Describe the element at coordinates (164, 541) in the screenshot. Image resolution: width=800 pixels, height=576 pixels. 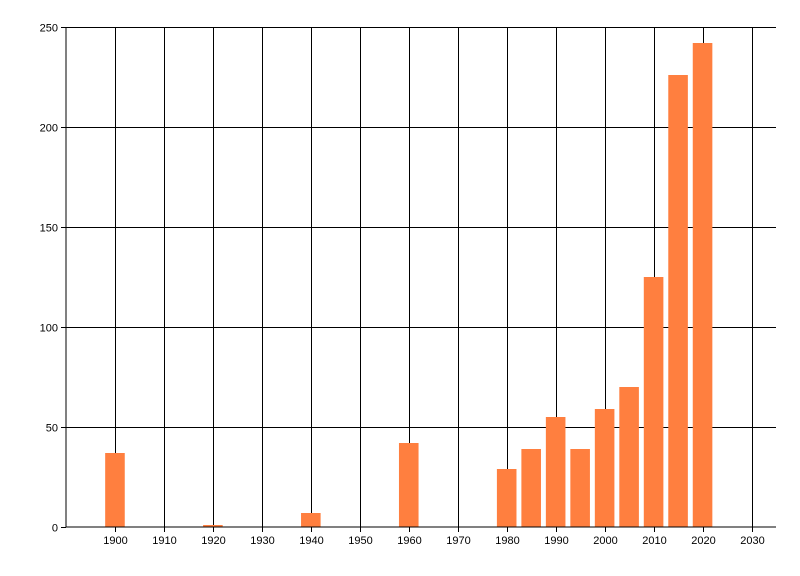
I see `x-tick-label: 1910` at that location.